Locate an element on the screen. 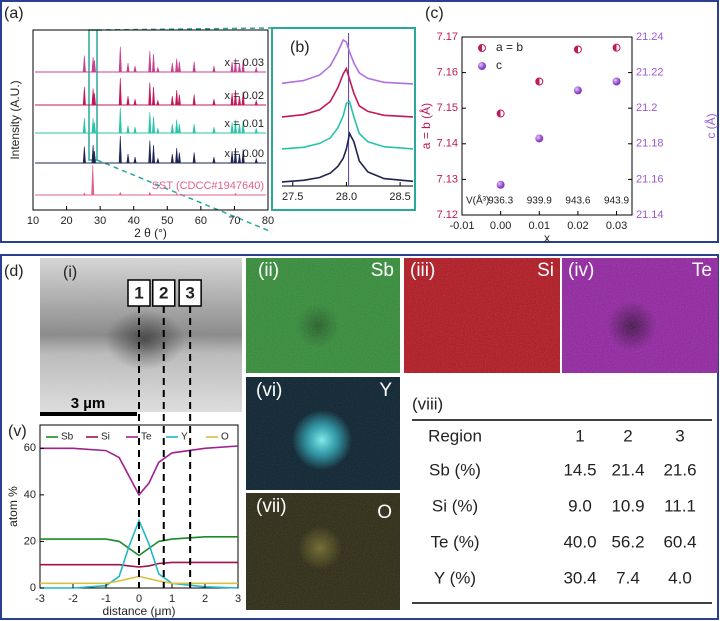  y-tick-label: 0 is located at coordinates (33, 588).